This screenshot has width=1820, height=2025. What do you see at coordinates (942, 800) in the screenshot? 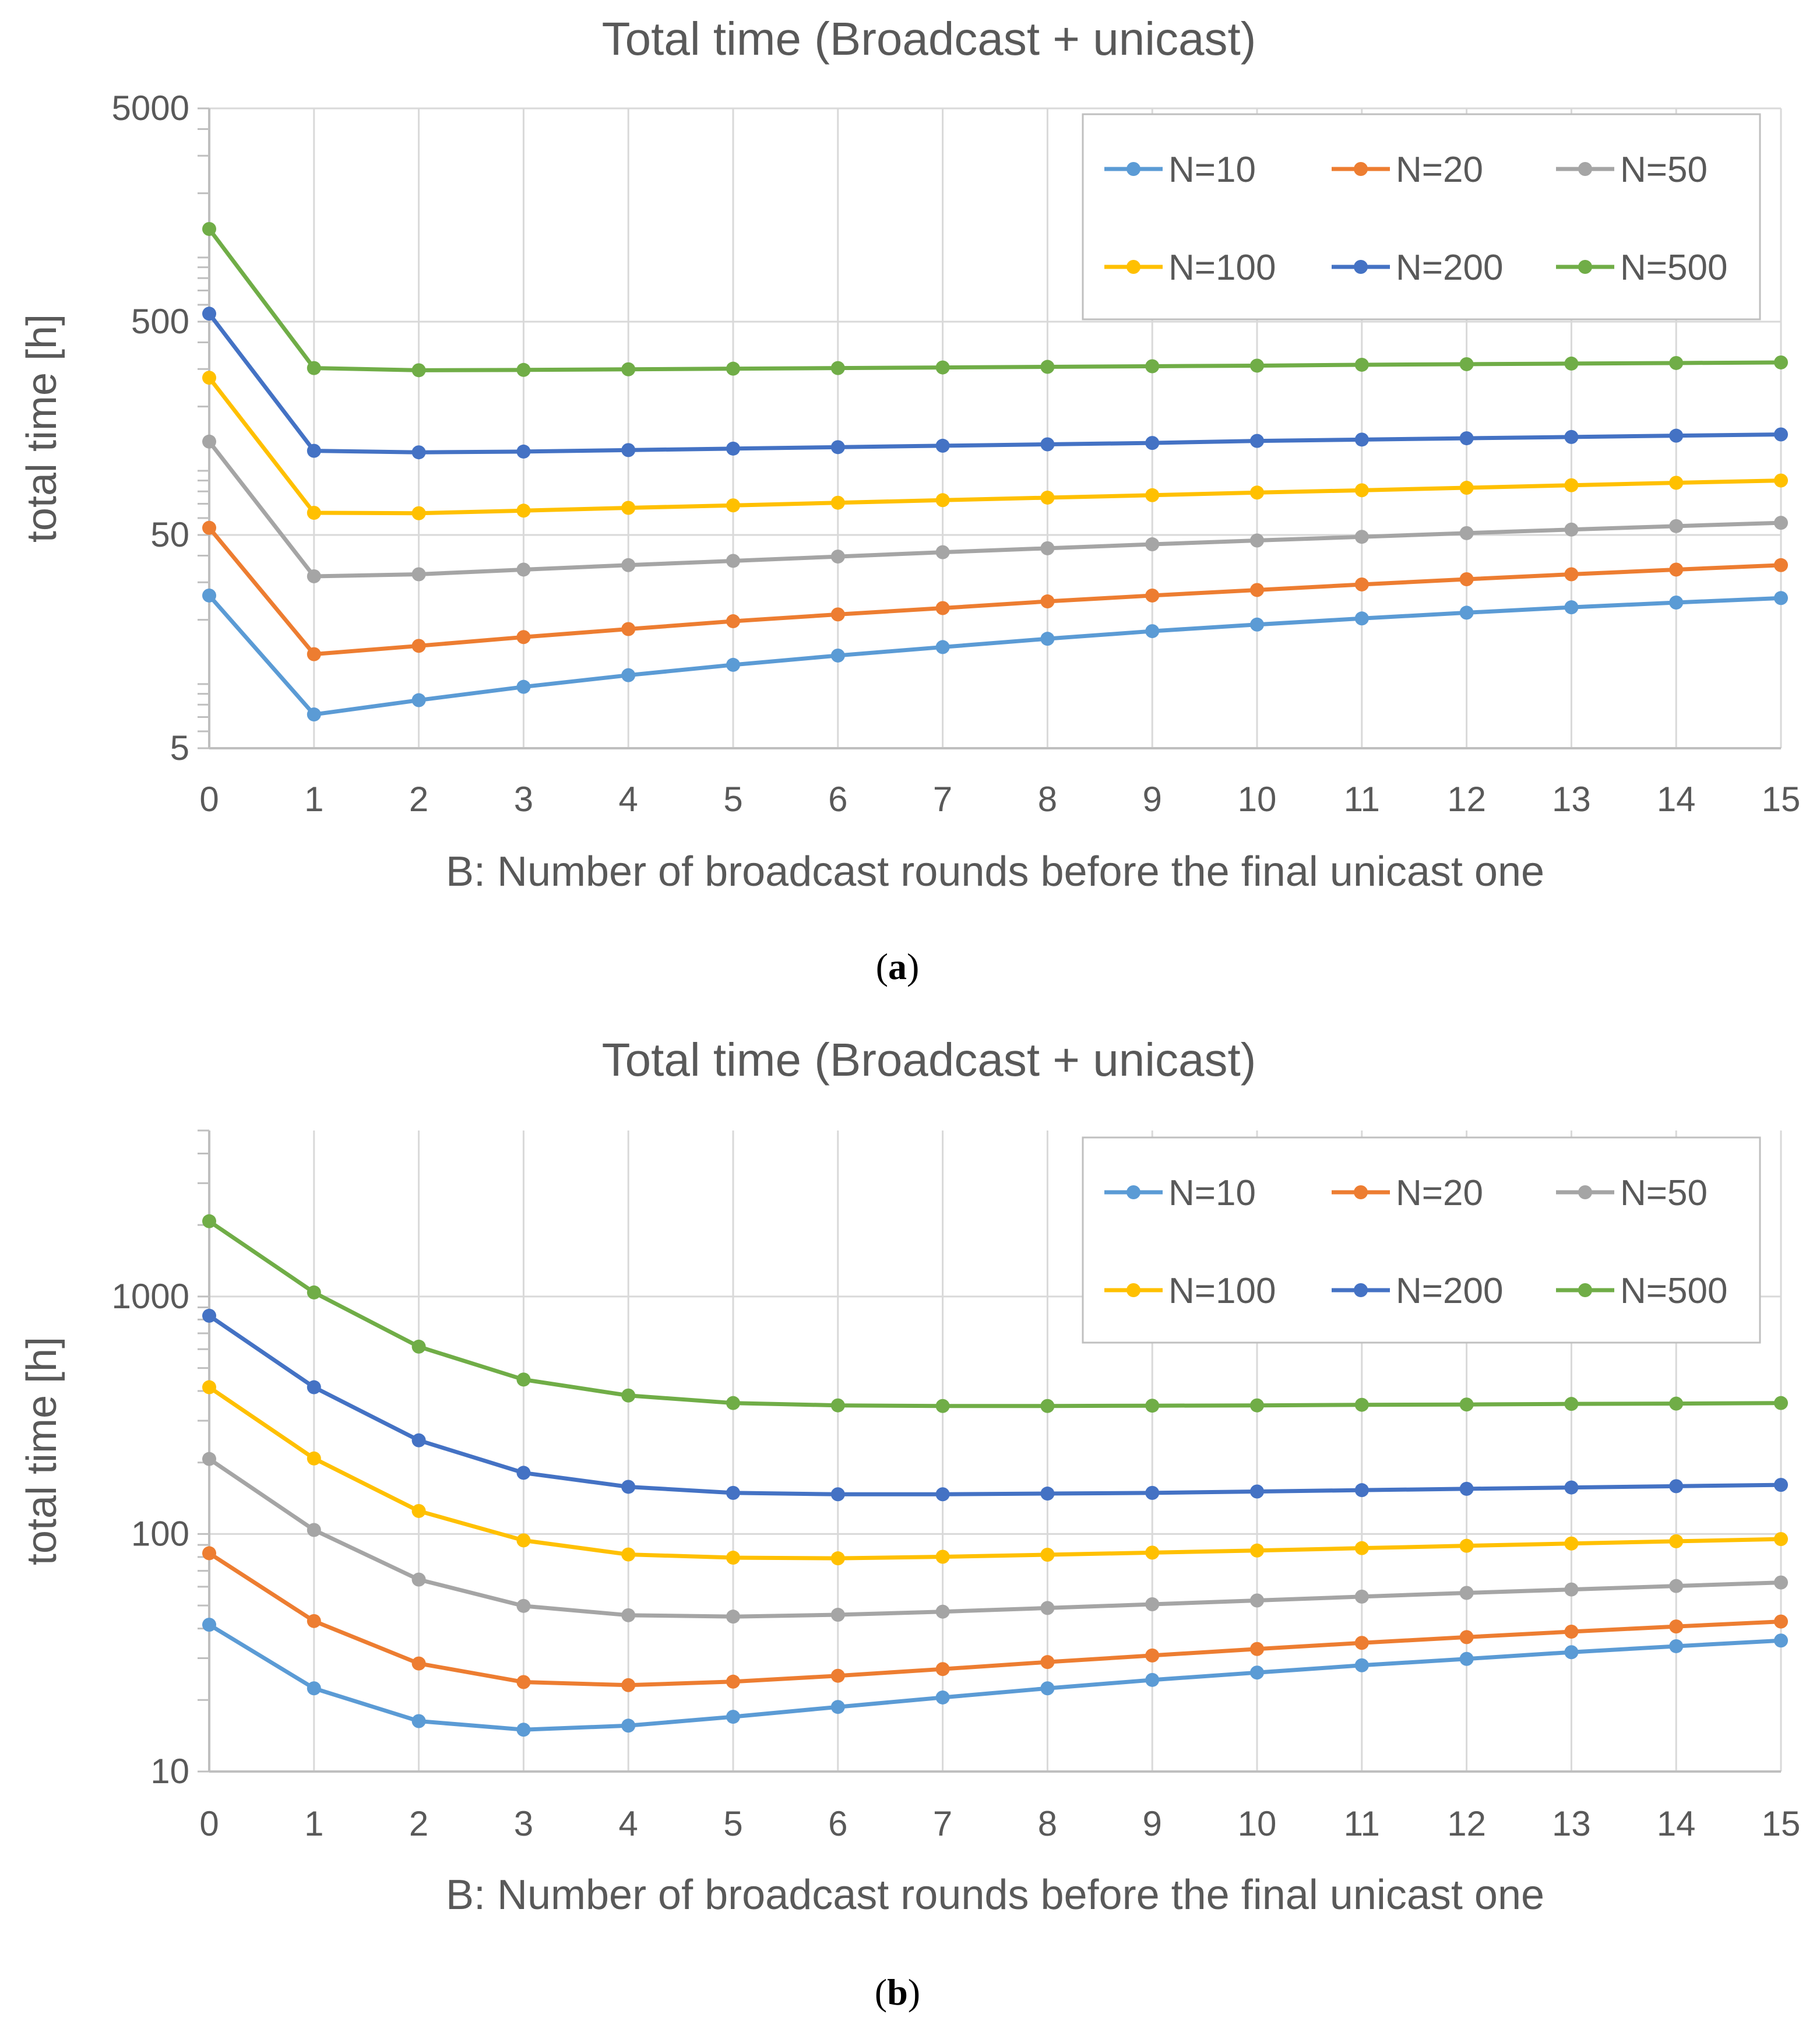
I see `x-tick-label: 7` at bounding box center [942, 800].